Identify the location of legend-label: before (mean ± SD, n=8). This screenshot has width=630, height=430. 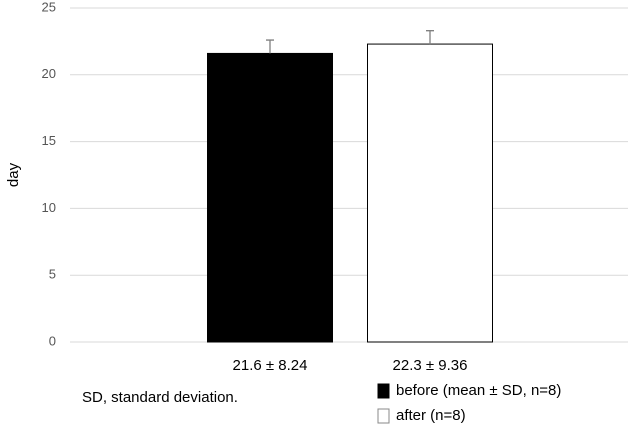
(478, 390).